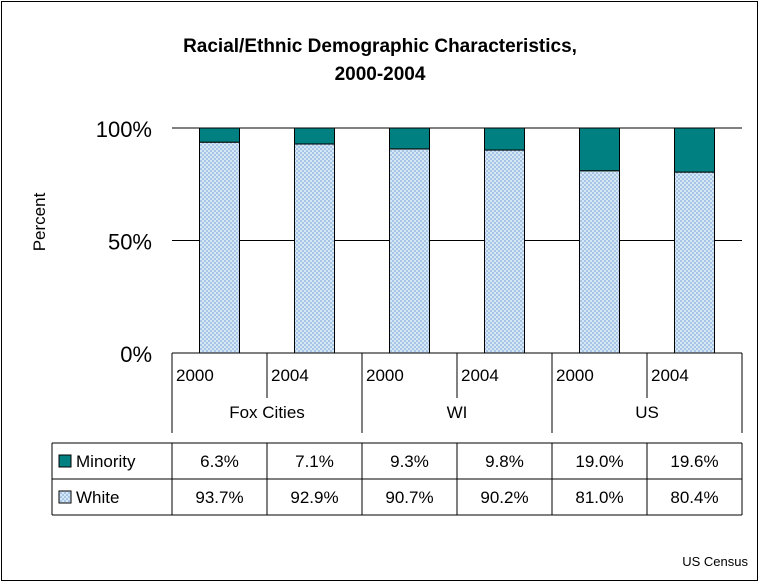  I want to click on chart-title-line-2: 2000-2004, so click(380, 74).